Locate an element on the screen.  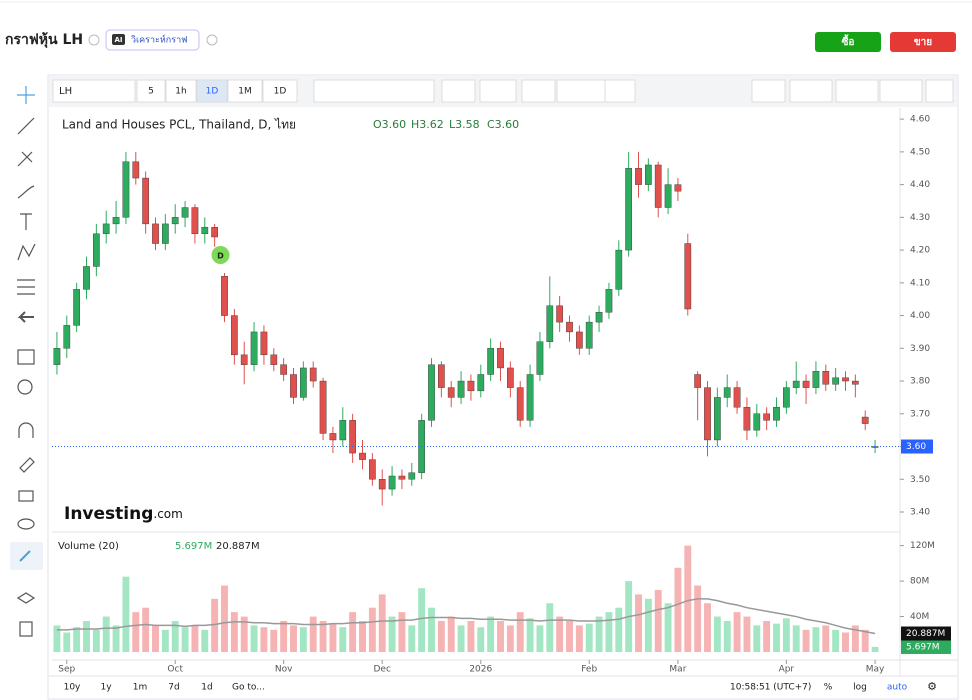
lock-tool is located at coordinates (26, 496).